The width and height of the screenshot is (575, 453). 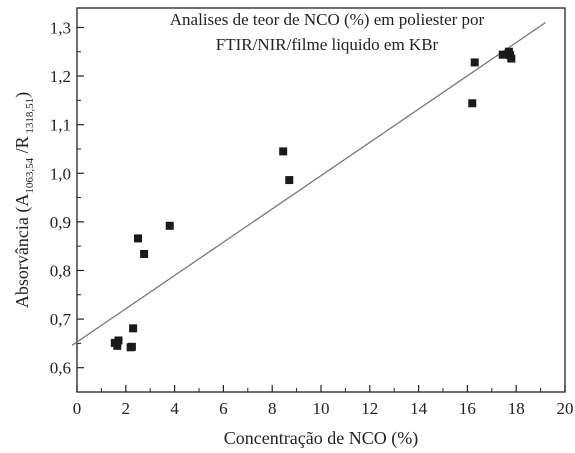 I want to click on y-tick-label: 0,6, so click(x=60, y=368).